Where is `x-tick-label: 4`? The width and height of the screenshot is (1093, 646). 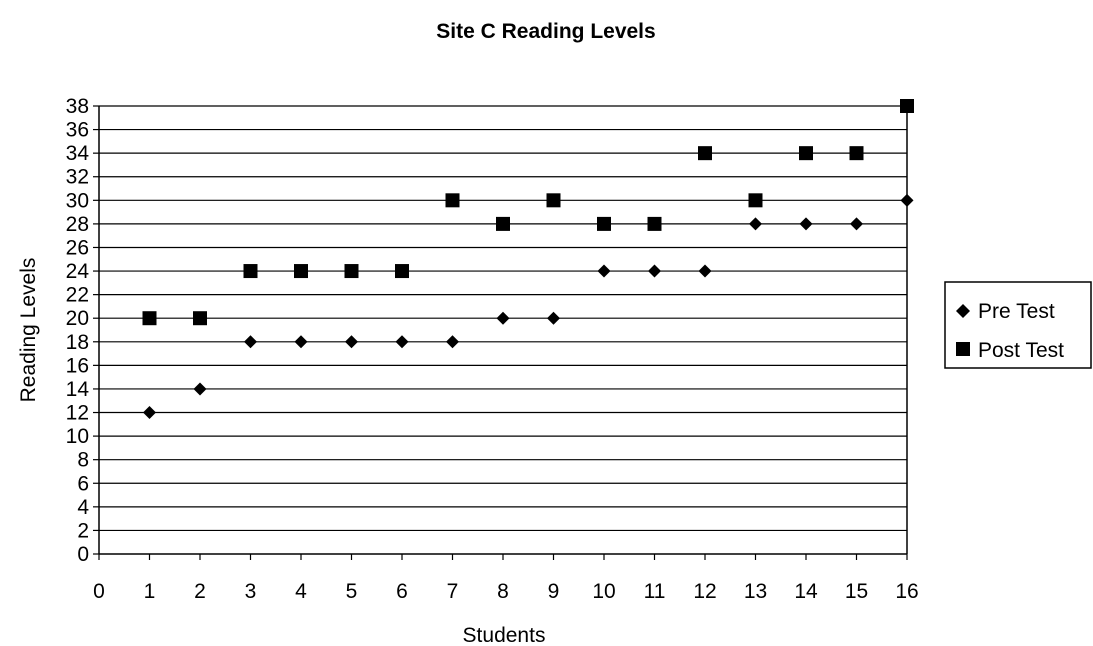
x-tick-label: 4 is located at coordinates (301, 591).